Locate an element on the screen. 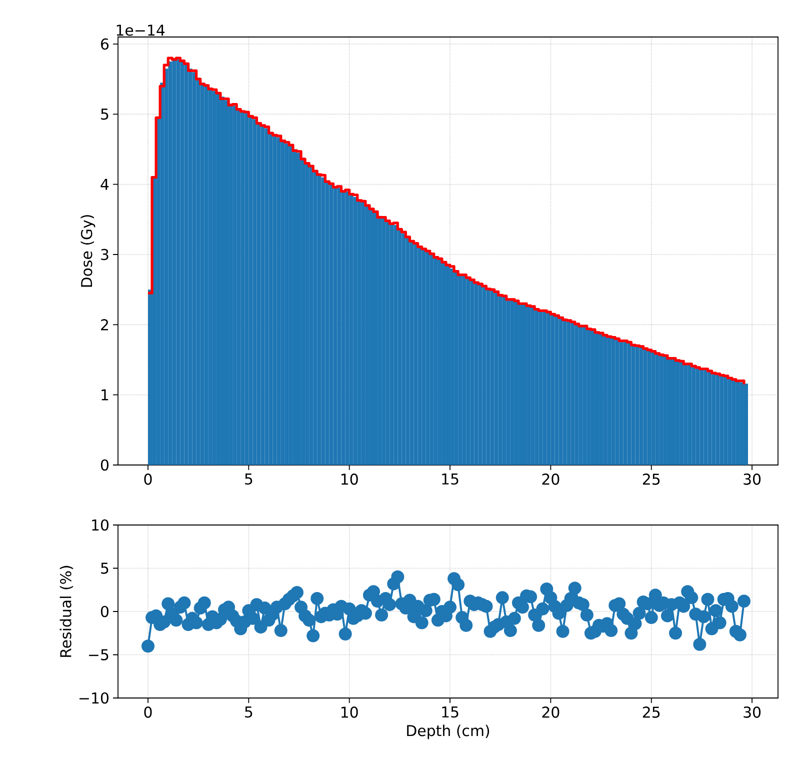 The image size is (795, 764). y-tick-label: 3 is located at coordinates (104, 254).